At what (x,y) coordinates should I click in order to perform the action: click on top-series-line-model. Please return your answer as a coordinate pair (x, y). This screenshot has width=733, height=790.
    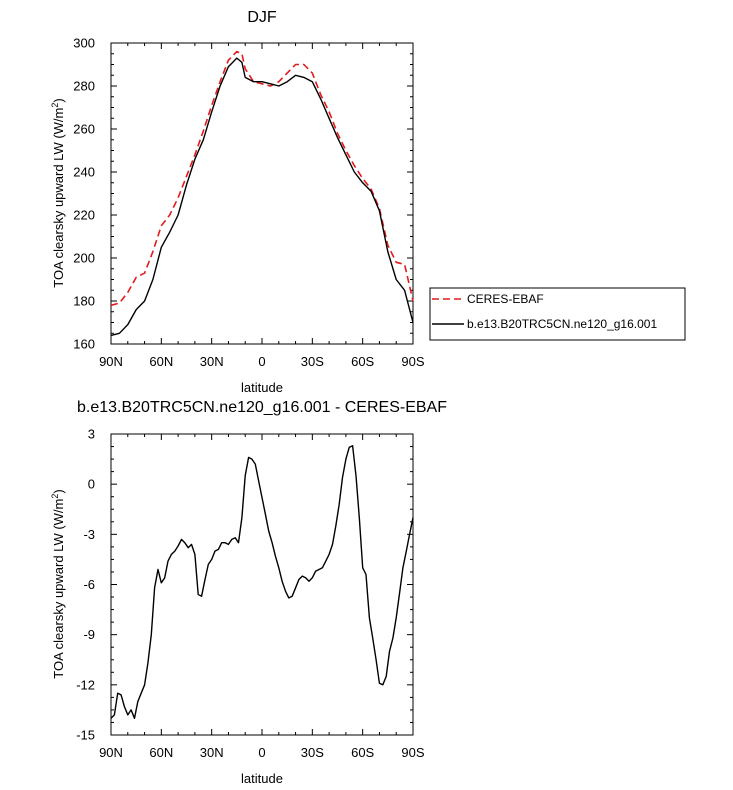
    Looking at the image, I should click on (262, 197).